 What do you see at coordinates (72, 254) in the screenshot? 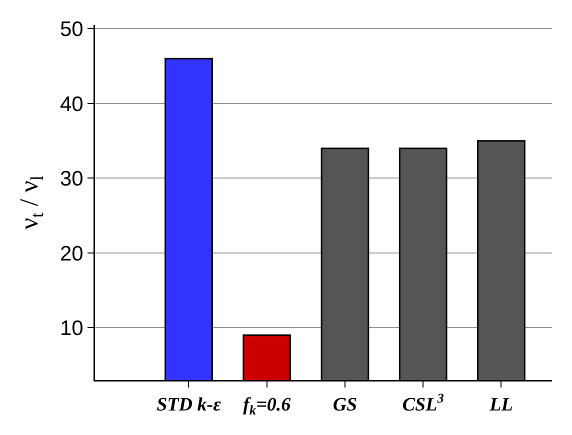
I see `y-tick-label: 20` at bounding box center [72, 254].